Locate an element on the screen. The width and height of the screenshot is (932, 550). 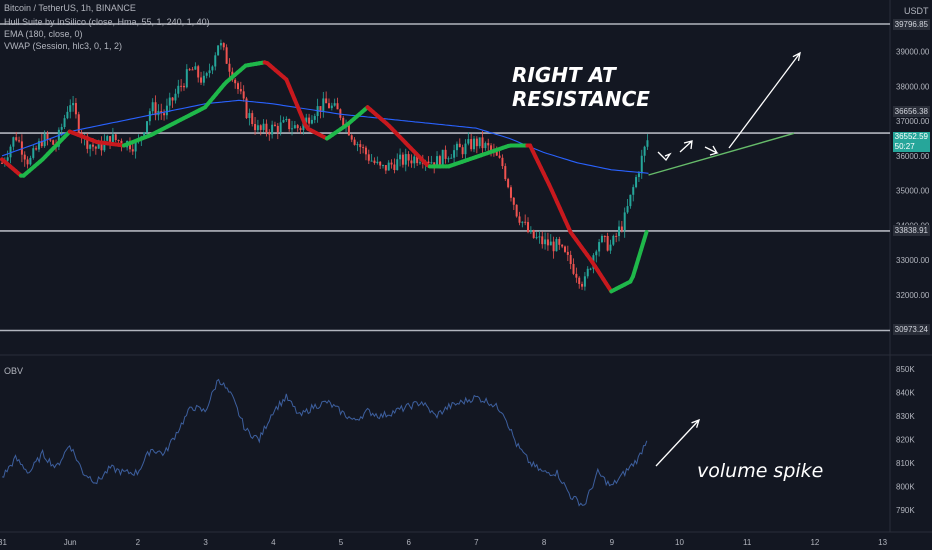
zigzag-arrow-3-line is located at coordinates (711, 150).